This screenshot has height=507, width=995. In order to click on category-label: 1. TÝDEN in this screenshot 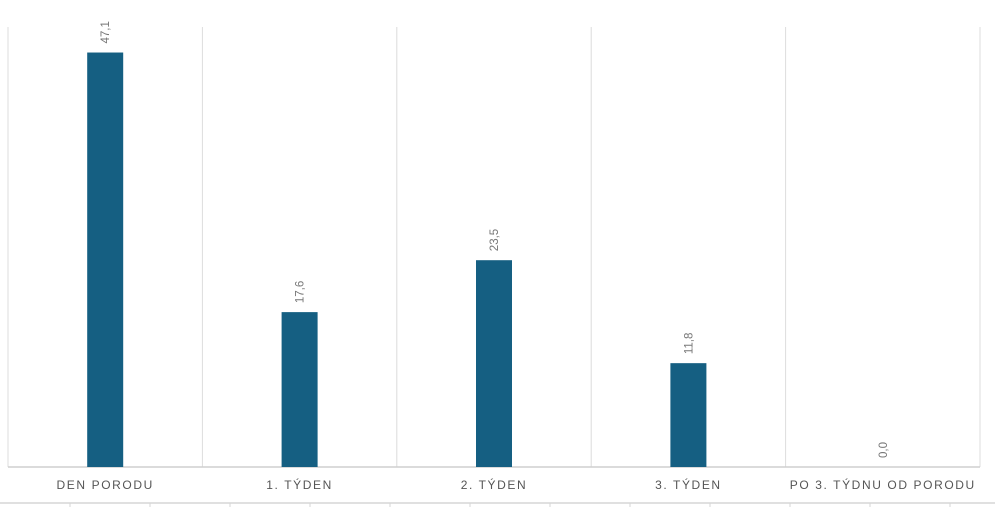, I will do `click(299, 484)`.